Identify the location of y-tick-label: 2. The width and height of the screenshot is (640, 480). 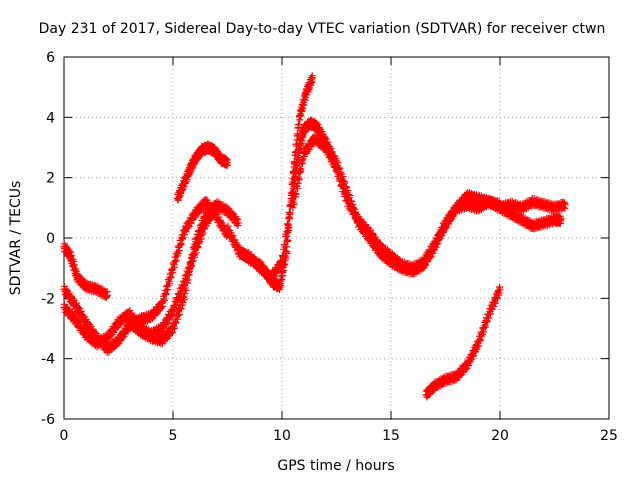
(50, 179).